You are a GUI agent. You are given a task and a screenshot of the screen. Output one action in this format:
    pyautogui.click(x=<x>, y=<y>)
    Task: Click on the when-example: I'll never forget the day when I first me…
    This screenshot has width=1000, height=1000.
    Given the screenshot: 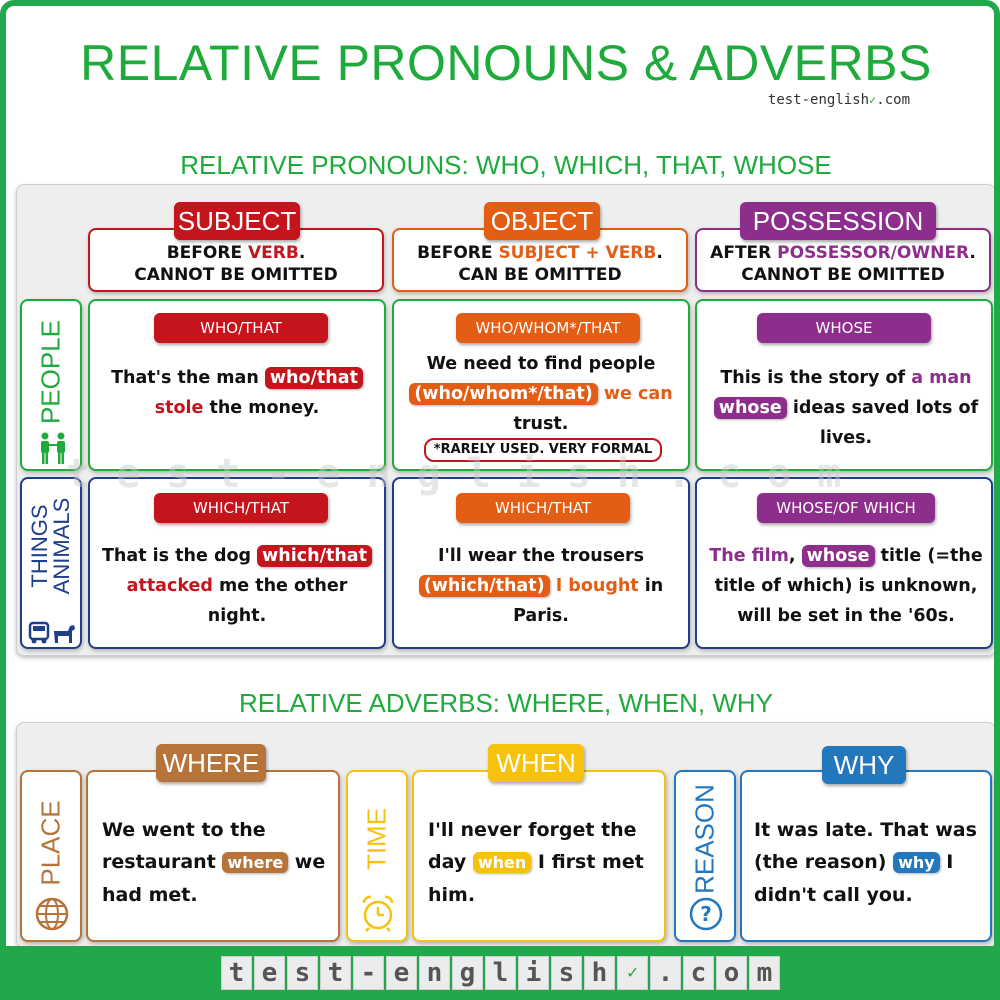 What is the action you would take?
    pyautogui.click(x=536, y=862)
    